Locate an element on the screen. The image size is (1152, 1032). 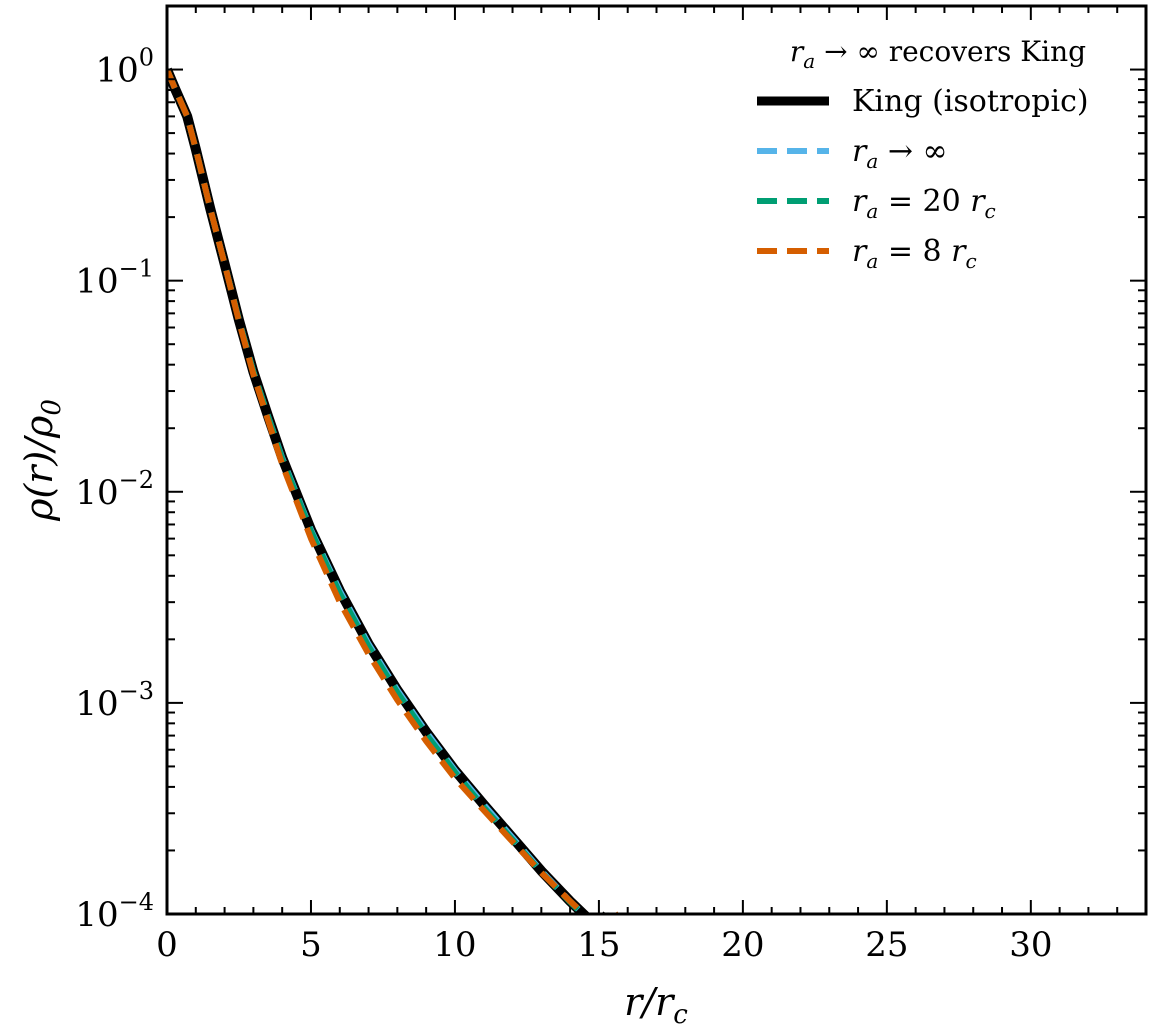
x-tick-label: 20 is located at coordinates (742, 945).